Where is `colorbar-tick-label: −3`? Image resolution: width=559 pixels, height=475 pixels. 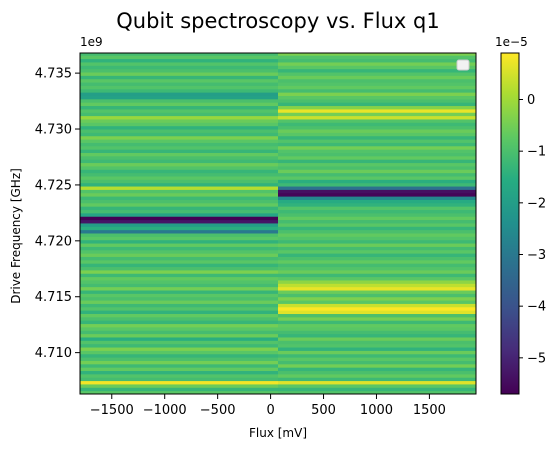 colorbar-tick-label: −3 is located at coordinates (536, 255).